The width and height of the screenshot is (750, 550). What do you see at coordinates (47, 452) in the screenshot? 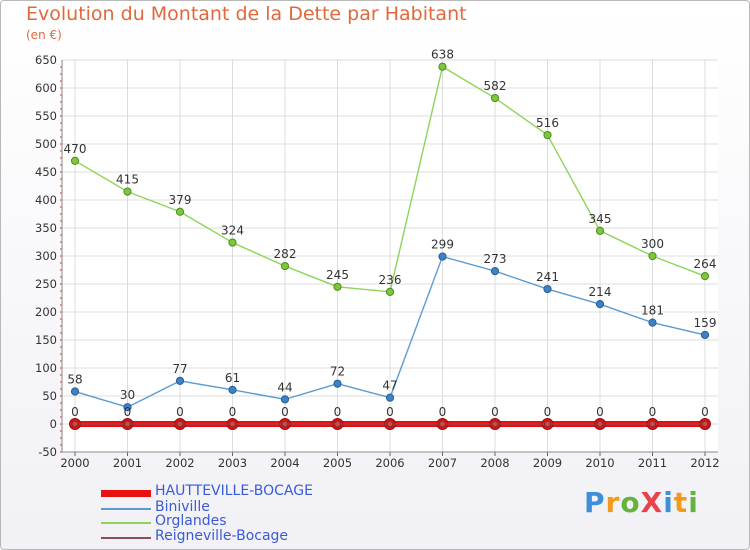
I see `y-tick-label: -50` at bounding box center [47, 452].